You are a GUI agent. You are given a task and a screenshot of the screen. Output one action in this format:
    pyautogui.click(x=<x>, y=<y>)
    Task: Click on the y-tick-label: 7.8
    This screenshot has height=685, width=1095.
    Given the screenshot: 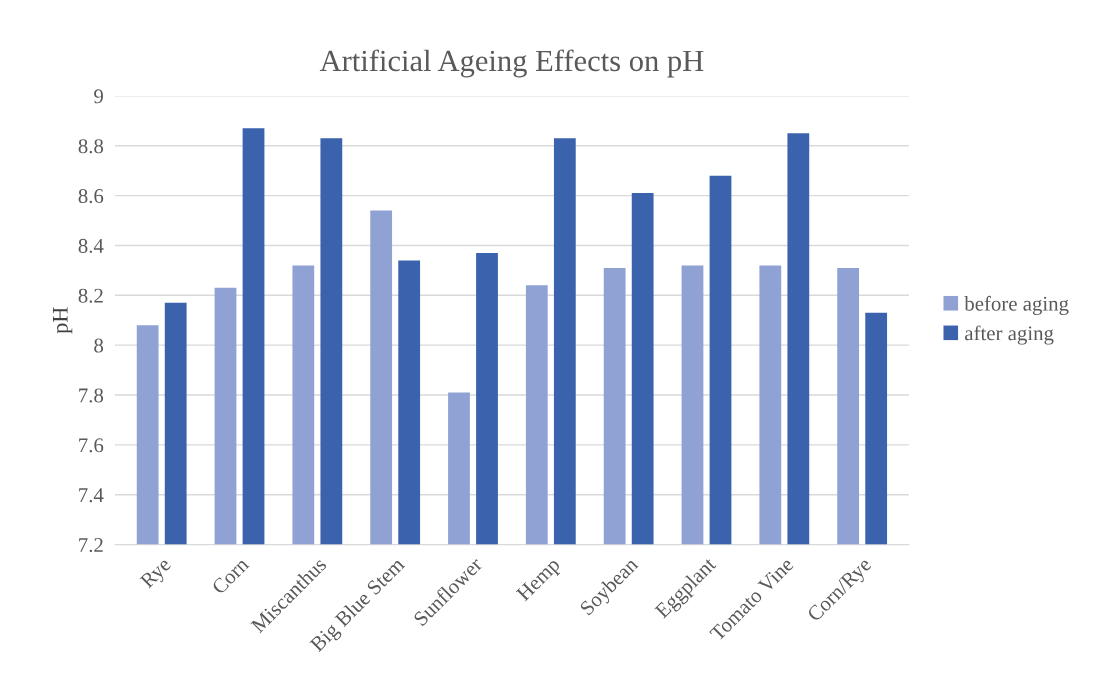 What is the action you would take?
    pyautogui.click(x=91, y=395)
    